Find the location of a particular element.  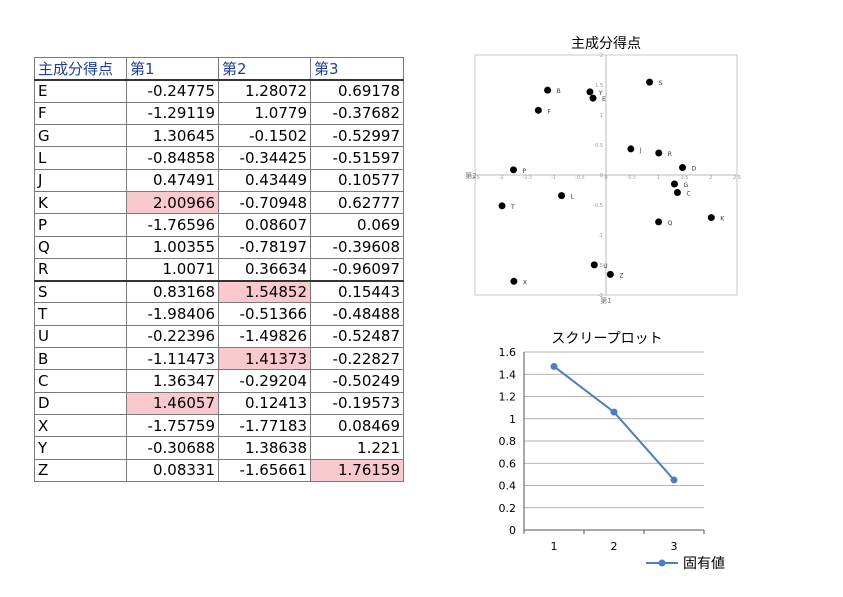

y-tick-label: 0.8 is located at coordinates (508, 441).